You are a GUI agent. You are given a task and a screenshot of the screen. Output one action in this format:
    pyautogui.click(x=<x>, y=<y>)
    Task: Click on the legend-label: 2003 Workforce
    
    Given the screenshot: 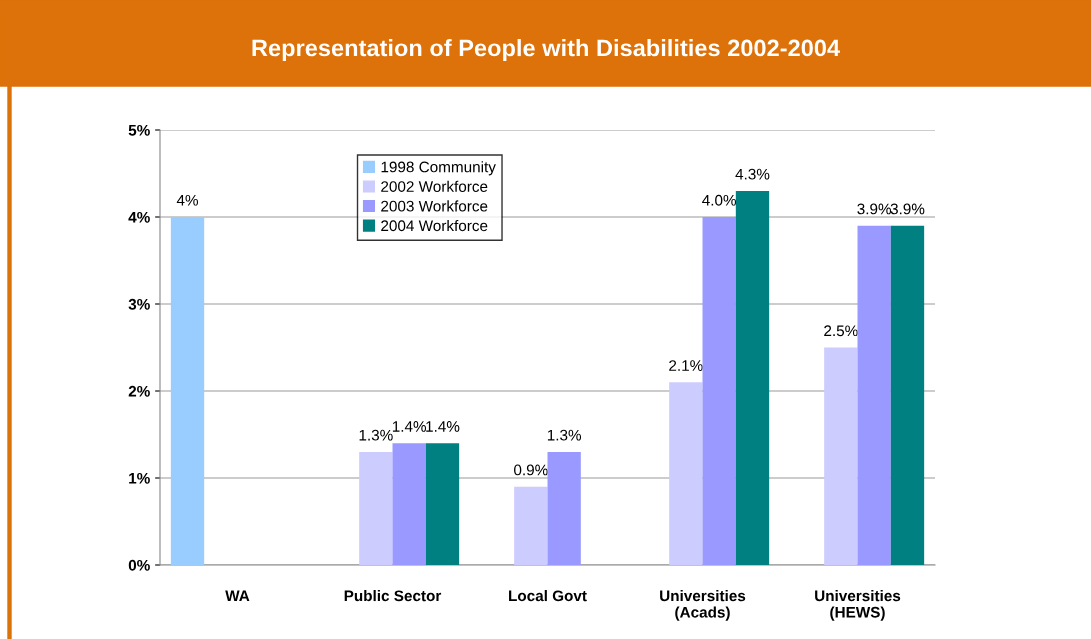 What is the action you would take?
    pyautogui.click(x=434, y=206)
    